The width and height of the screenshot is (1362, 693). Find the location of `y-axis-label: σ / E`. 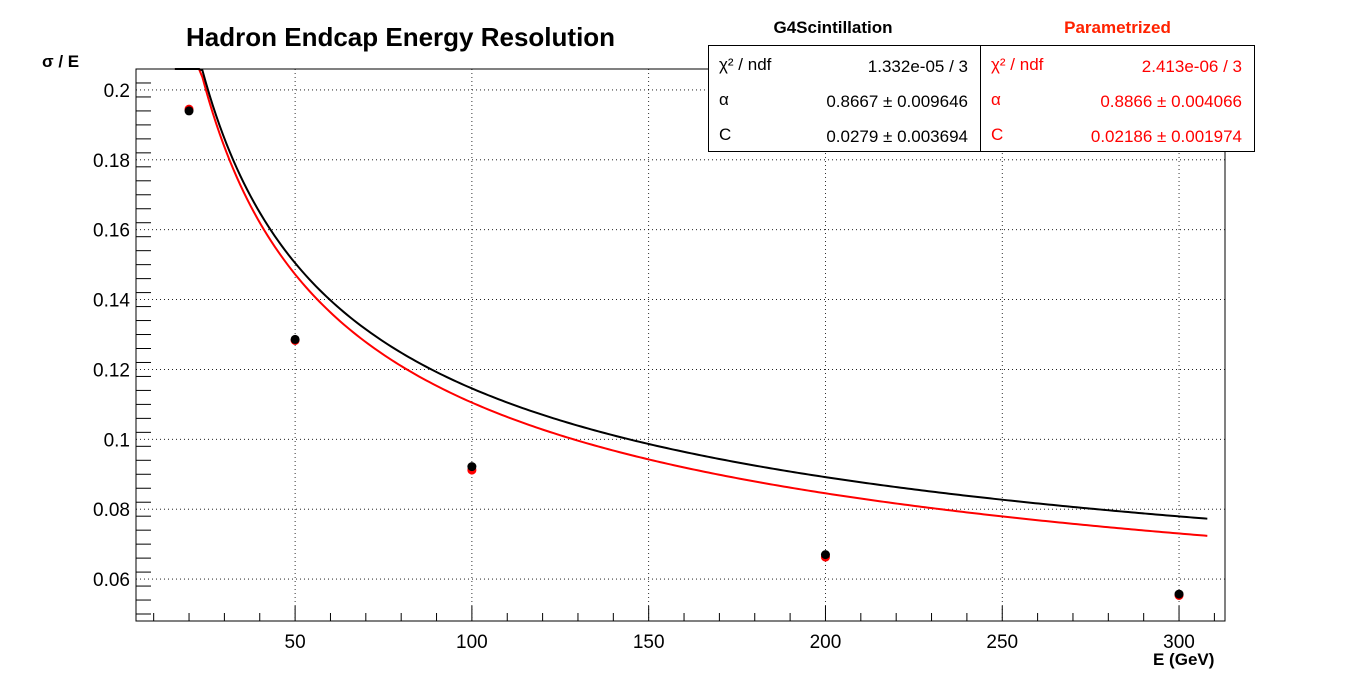

y-axis-label: σ / E is located at coordinates (61, 61).